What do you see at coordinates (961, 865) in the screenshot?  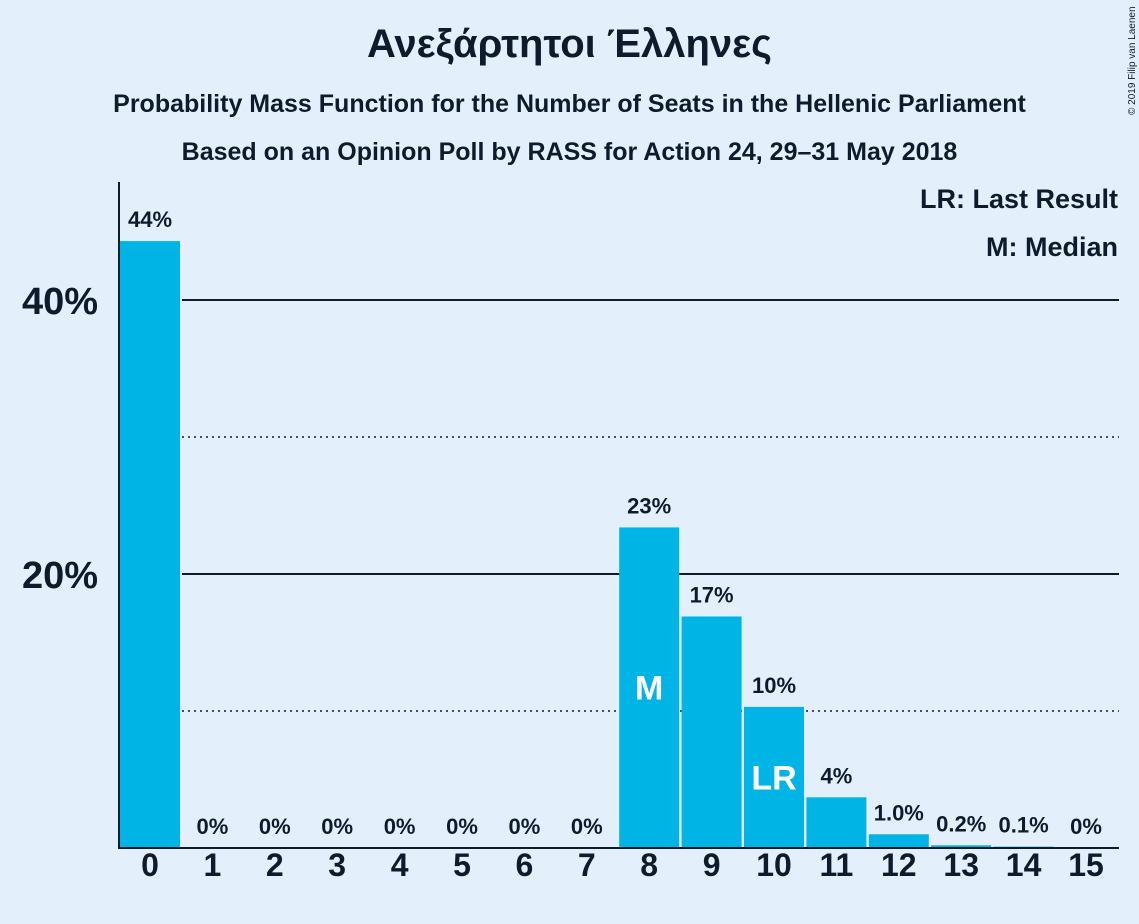 I see `x-tick-label: 13` at bounding box center [961, 865].